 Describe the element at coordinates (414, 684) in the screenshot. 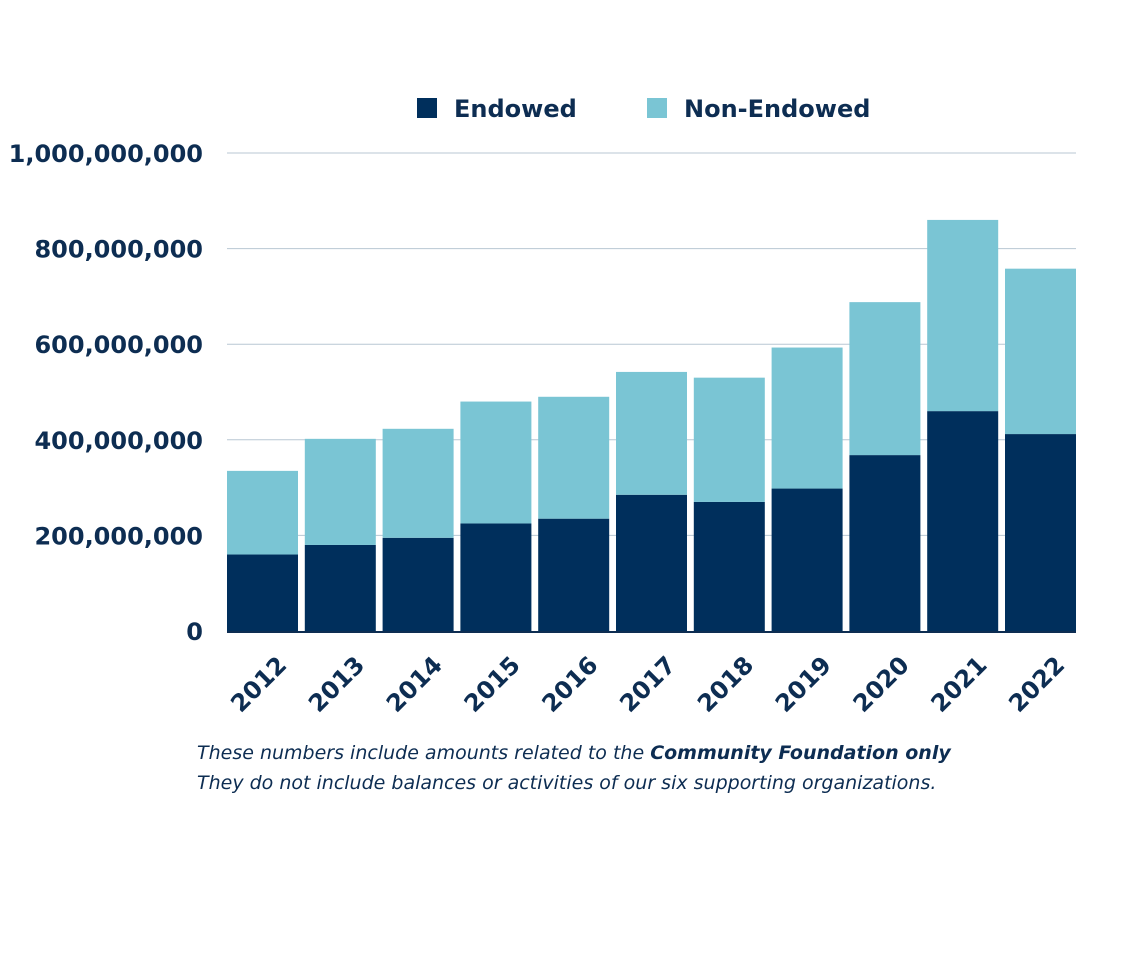

I see `x-tick-label: 2014` at that location.